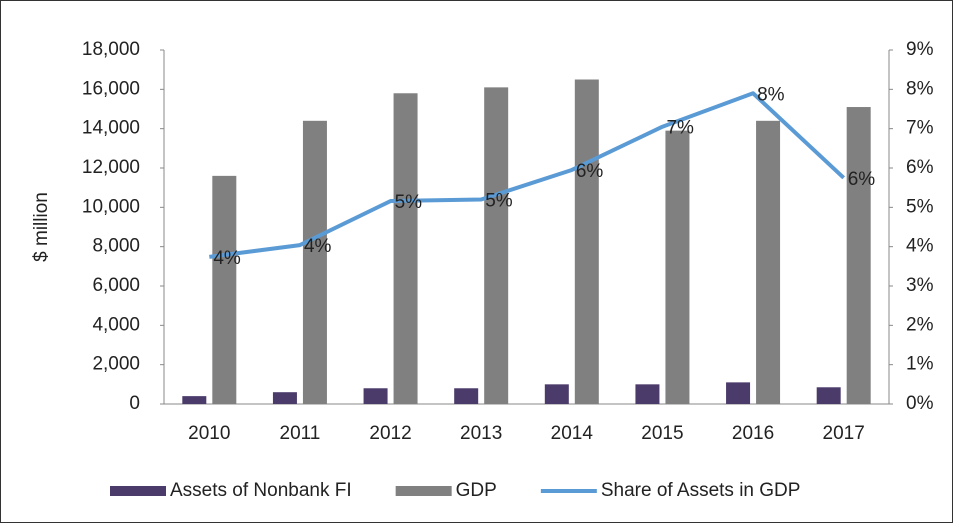 Image resolution: width=954 pixels, height=524 pixels. I want to click on x-tick-label: 2014, so click(572, 433).